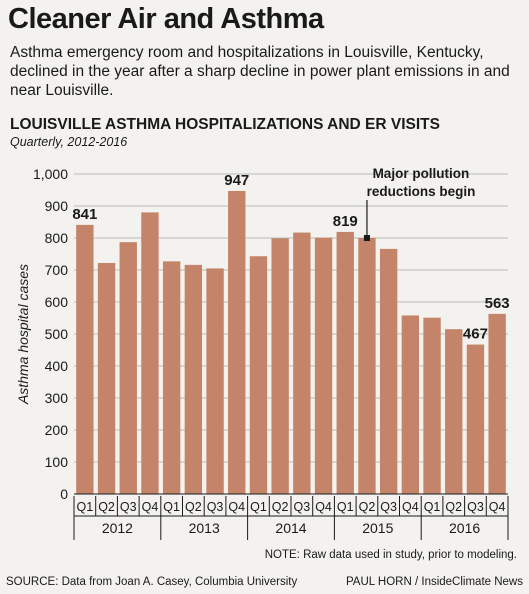  Describe the element at coordinates (464, 528) in the screenshot. I see `year-label: 2016` at that location.